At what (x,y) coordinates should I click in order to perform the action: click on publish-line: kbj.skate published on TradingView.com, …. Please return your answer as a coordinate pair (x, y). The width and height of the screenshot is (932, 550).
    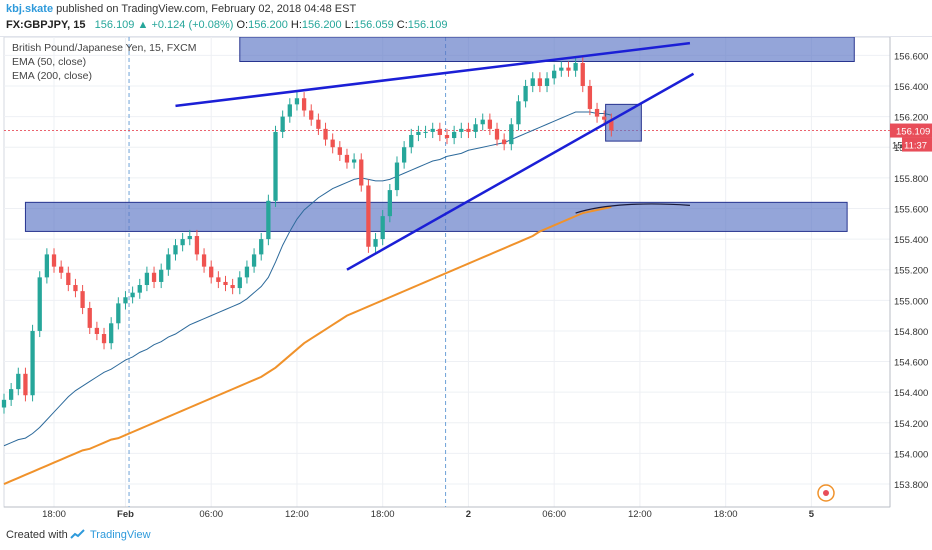
    Looking at the image, I should click on (181, 9).